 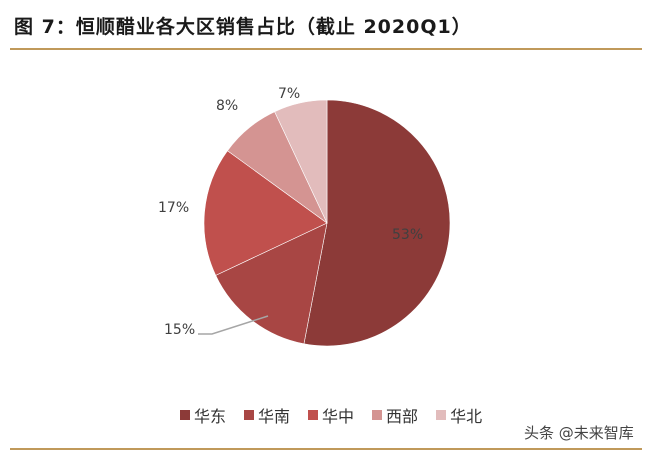 What do you see at coordinates (265, 213) in the screenshot?
I see `pie-slice-华中` at bounding box center [265, 213].